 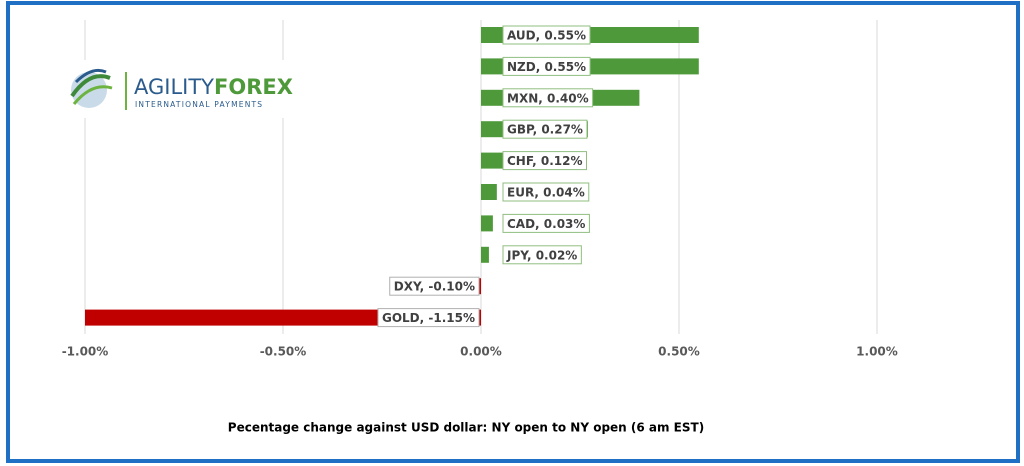 I want to click on x-tick-label: 0.50%, so click(x=679, y=352).